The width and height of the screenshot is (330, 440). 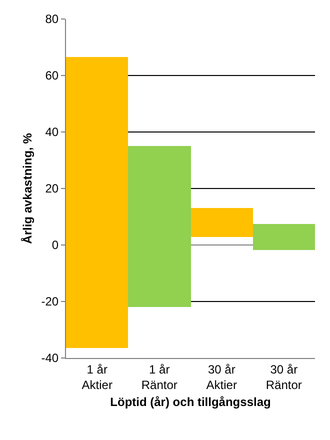 What do you see at coordinates (27, 188) in the screenshot?
I see `y-axis-title: Årlig avkastning, %` at bounding box center [27, 188].